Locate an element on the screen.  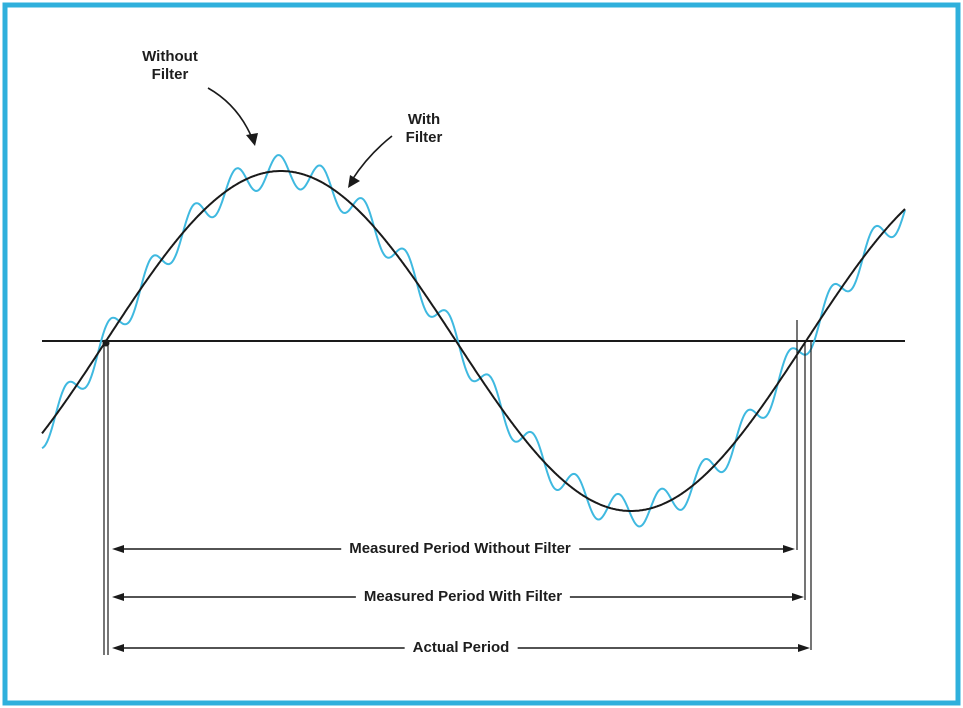
without-filter-label: Without Filter is located at coordinates (170, 66).